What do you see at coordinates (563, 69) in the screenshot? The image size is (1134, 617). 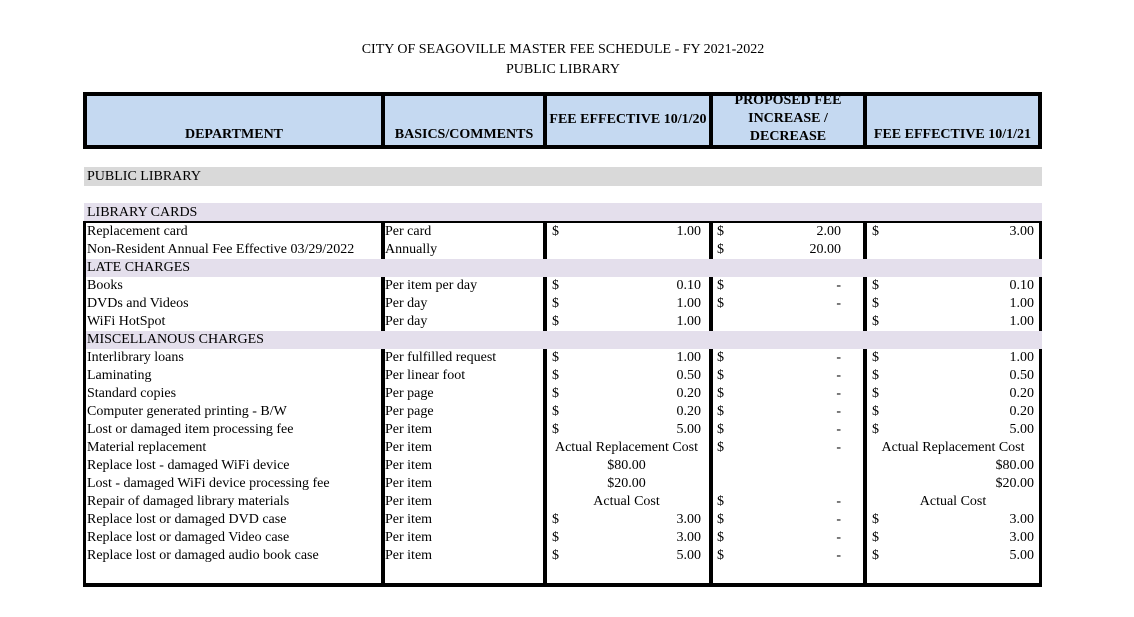 I see `document-subtitle: PUBLIC LIBRARY` at bounding box center [563, 69].